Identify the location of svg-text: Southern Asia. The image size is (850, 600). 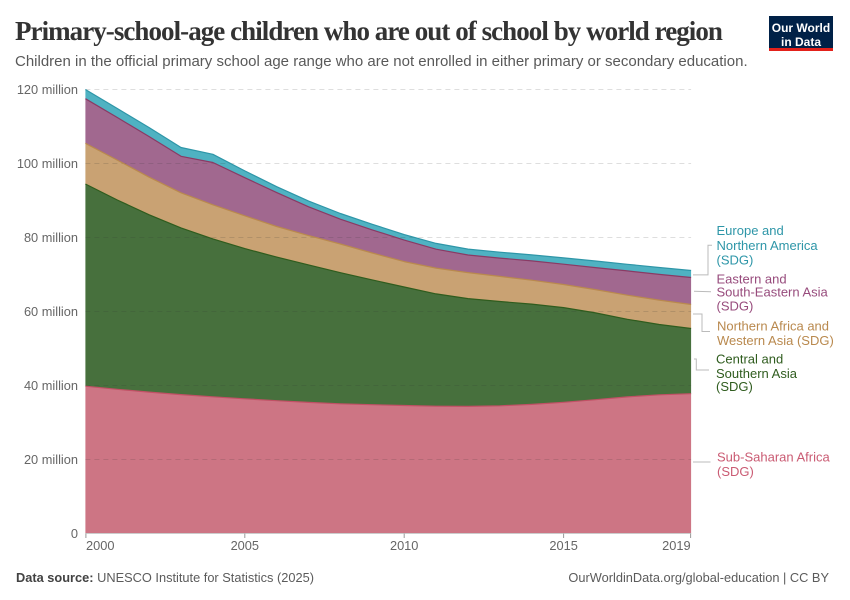
(757, 373).